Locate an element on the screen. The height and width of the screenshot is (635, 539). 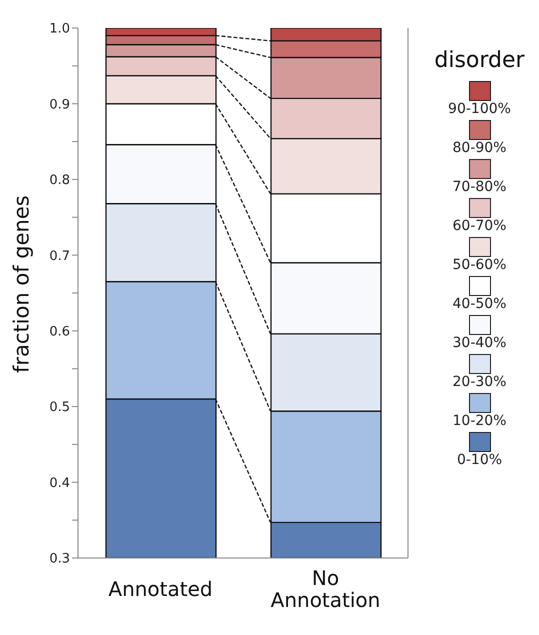
text: 30-40% is located at coordinates (480, 343).